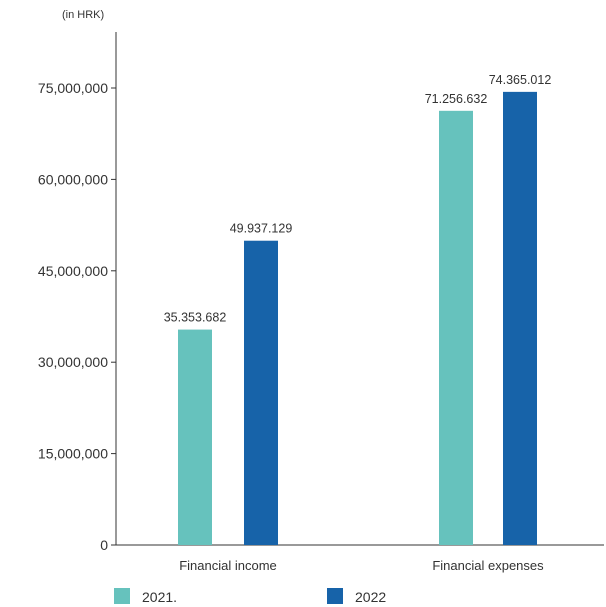 The image size is (606, 607). Describe the element at coordinates (73, 88) in the screenshot. I see `y-tick-label: 75,000,000` at that location.